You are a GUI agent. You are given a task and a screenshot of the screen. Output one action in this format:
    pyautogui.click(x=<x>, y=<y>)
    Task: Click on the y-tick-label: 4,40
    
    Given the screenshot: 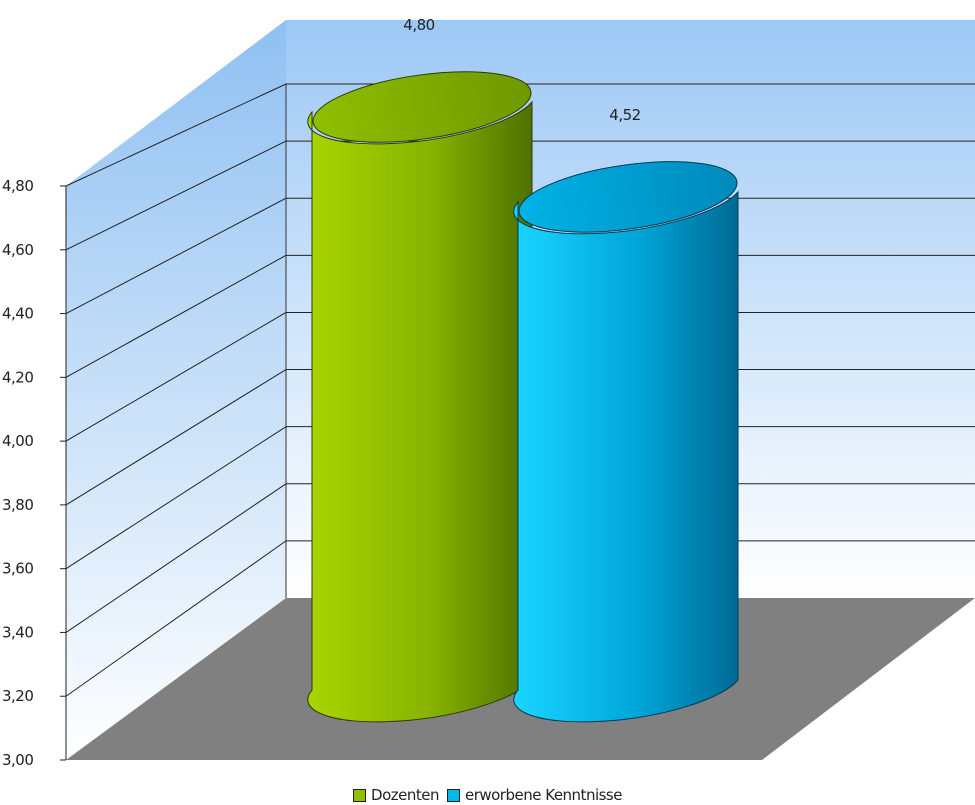 What is the action you would take?
    pyautogui.click(x=17, y=314)
    